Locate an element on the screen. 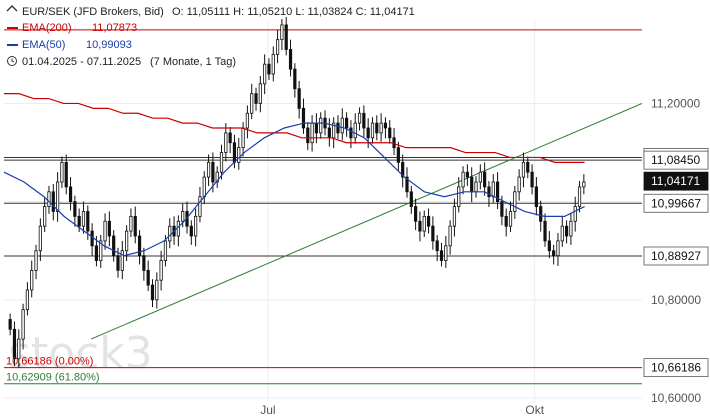 The height and width of the screenshot is (420, 710). price-tag-label-3: 10,88927 is located at coordinates (676, 256).